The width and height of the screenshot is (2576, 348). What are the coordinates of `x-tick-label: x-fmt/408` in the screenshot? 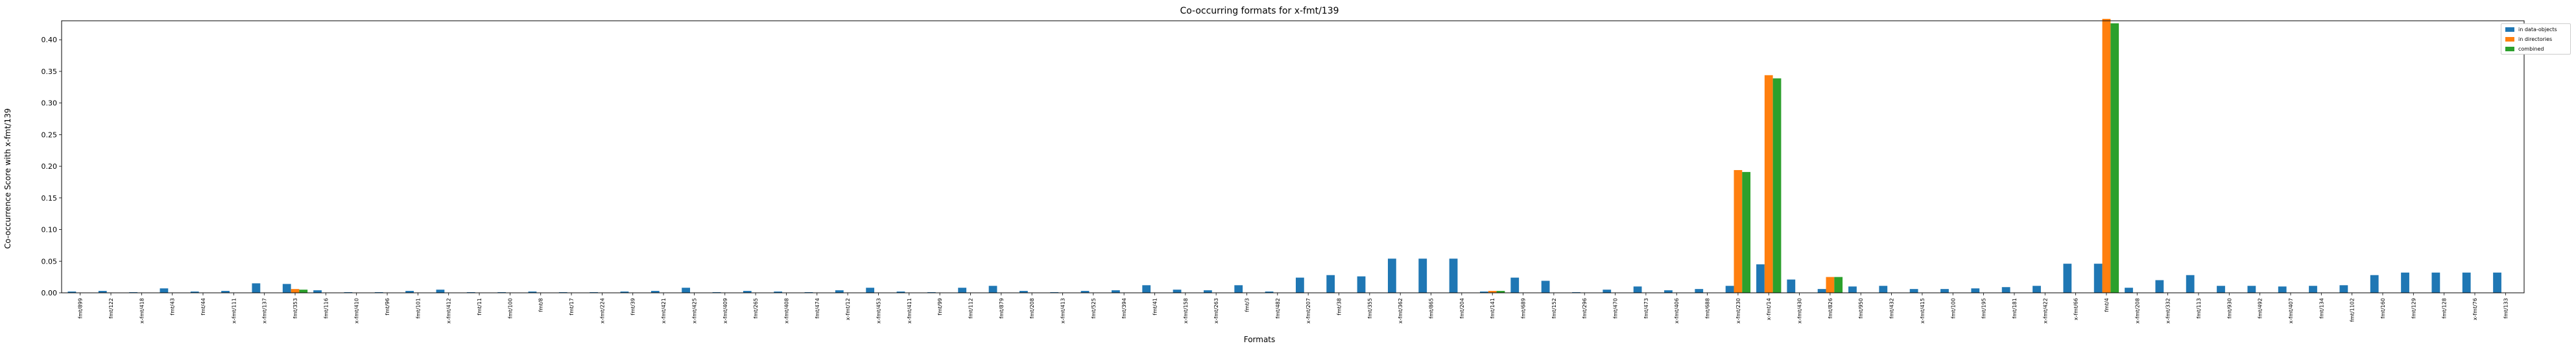 It's located at (786, 310).